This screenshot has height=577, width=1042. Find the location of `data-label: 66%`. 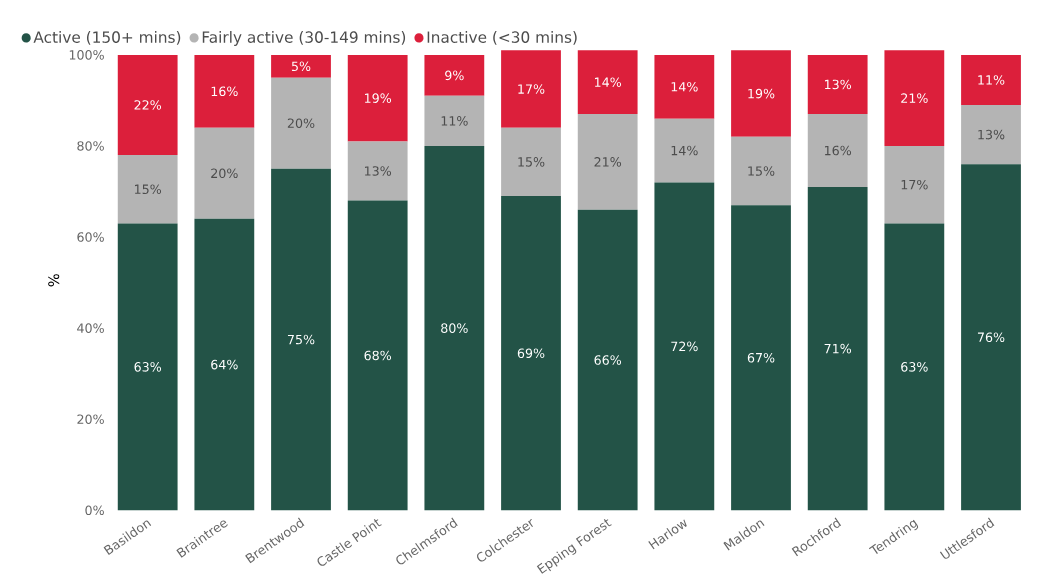

data-label: 66% is located at coordinates (608, 360).